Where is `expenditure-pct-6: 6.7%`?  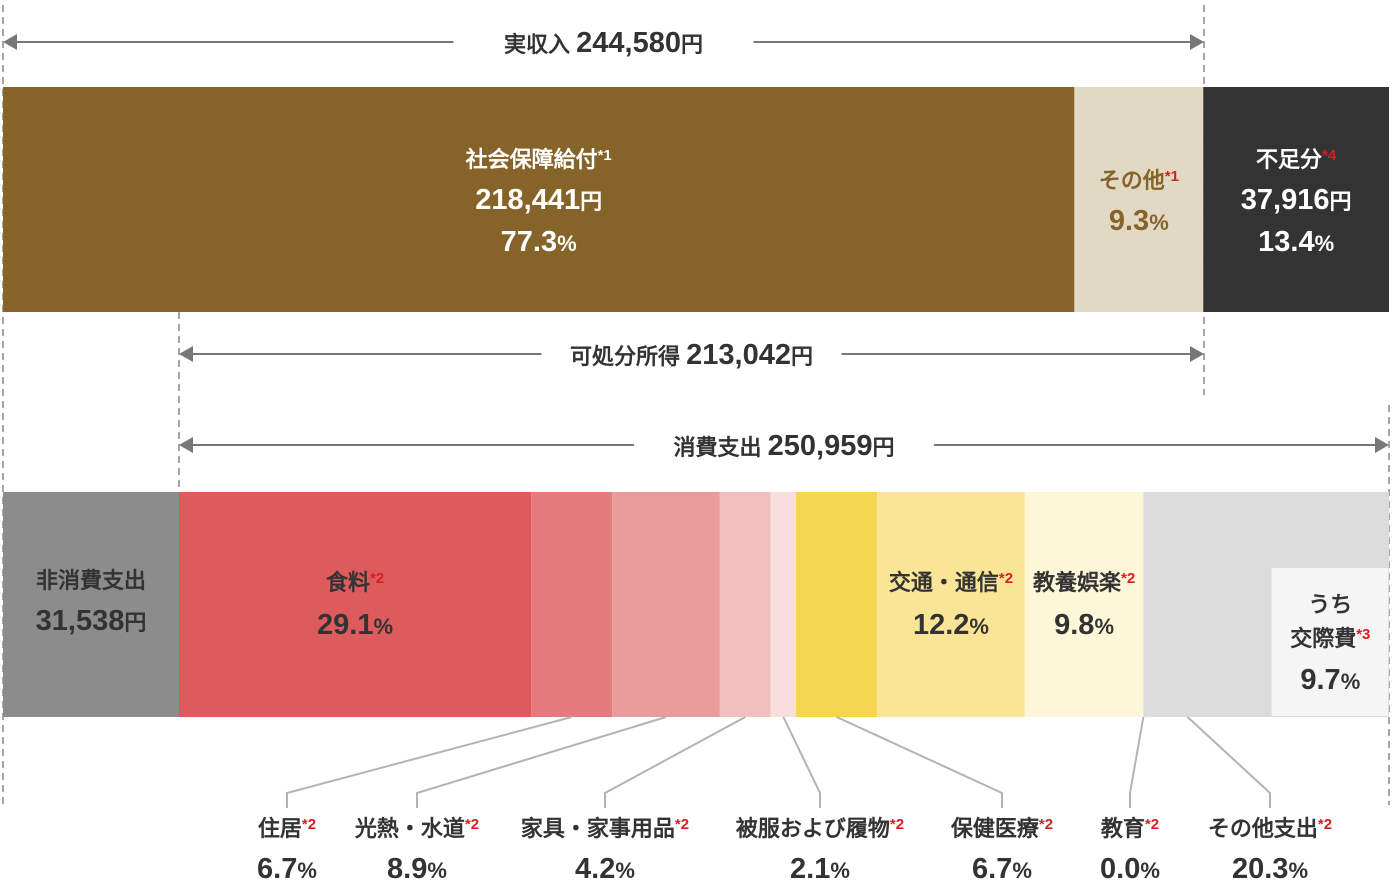 expenditure-pct-6: 6.7% is located at coordinates (1002, 867).